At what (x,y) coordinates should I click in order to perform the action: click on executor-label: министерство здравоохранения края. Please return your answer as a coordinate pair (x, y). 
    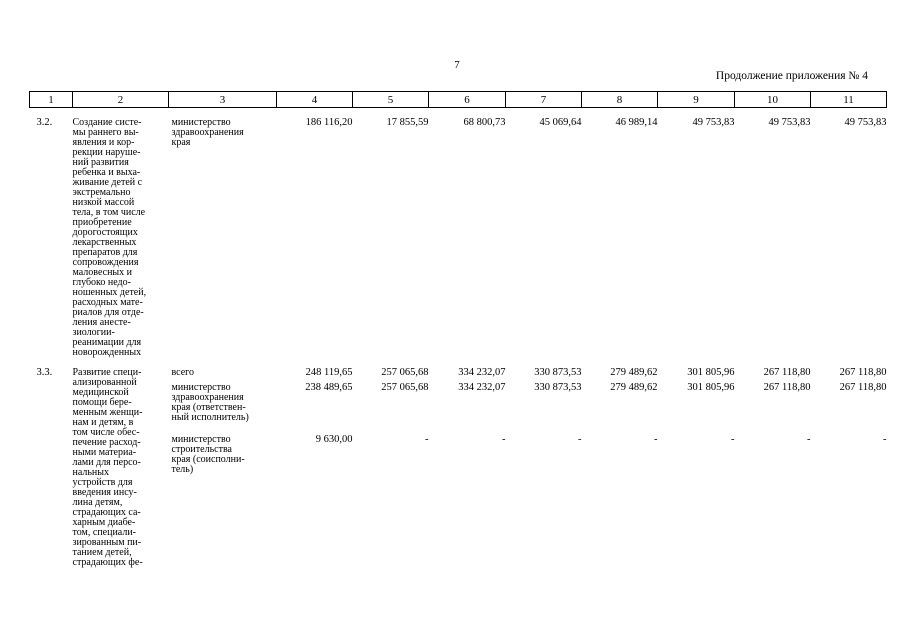
    Looking at the image, I should click on (207, 132).